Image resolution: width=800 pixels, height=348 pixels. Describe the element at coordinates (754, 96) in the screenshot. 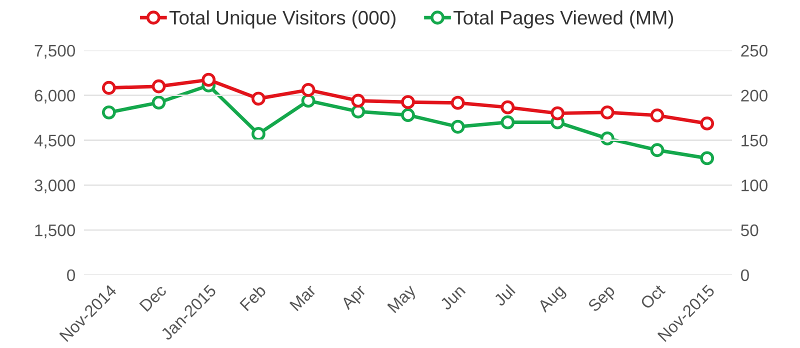

I see `y2-tick-label: 200` at that location.